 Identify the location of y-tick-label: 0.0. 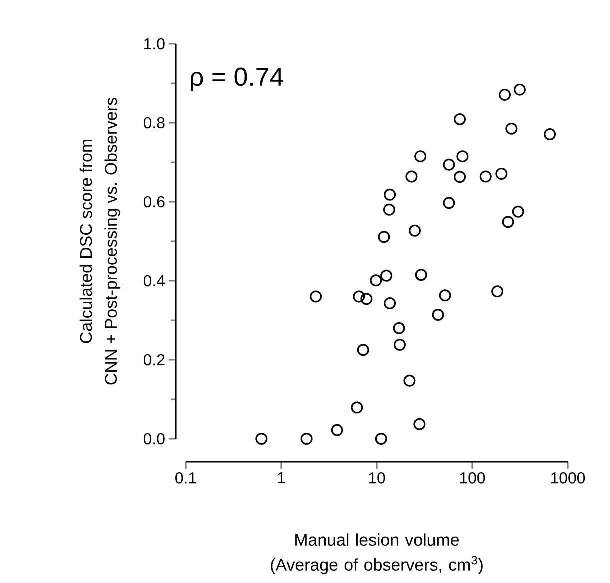
(154, 439).